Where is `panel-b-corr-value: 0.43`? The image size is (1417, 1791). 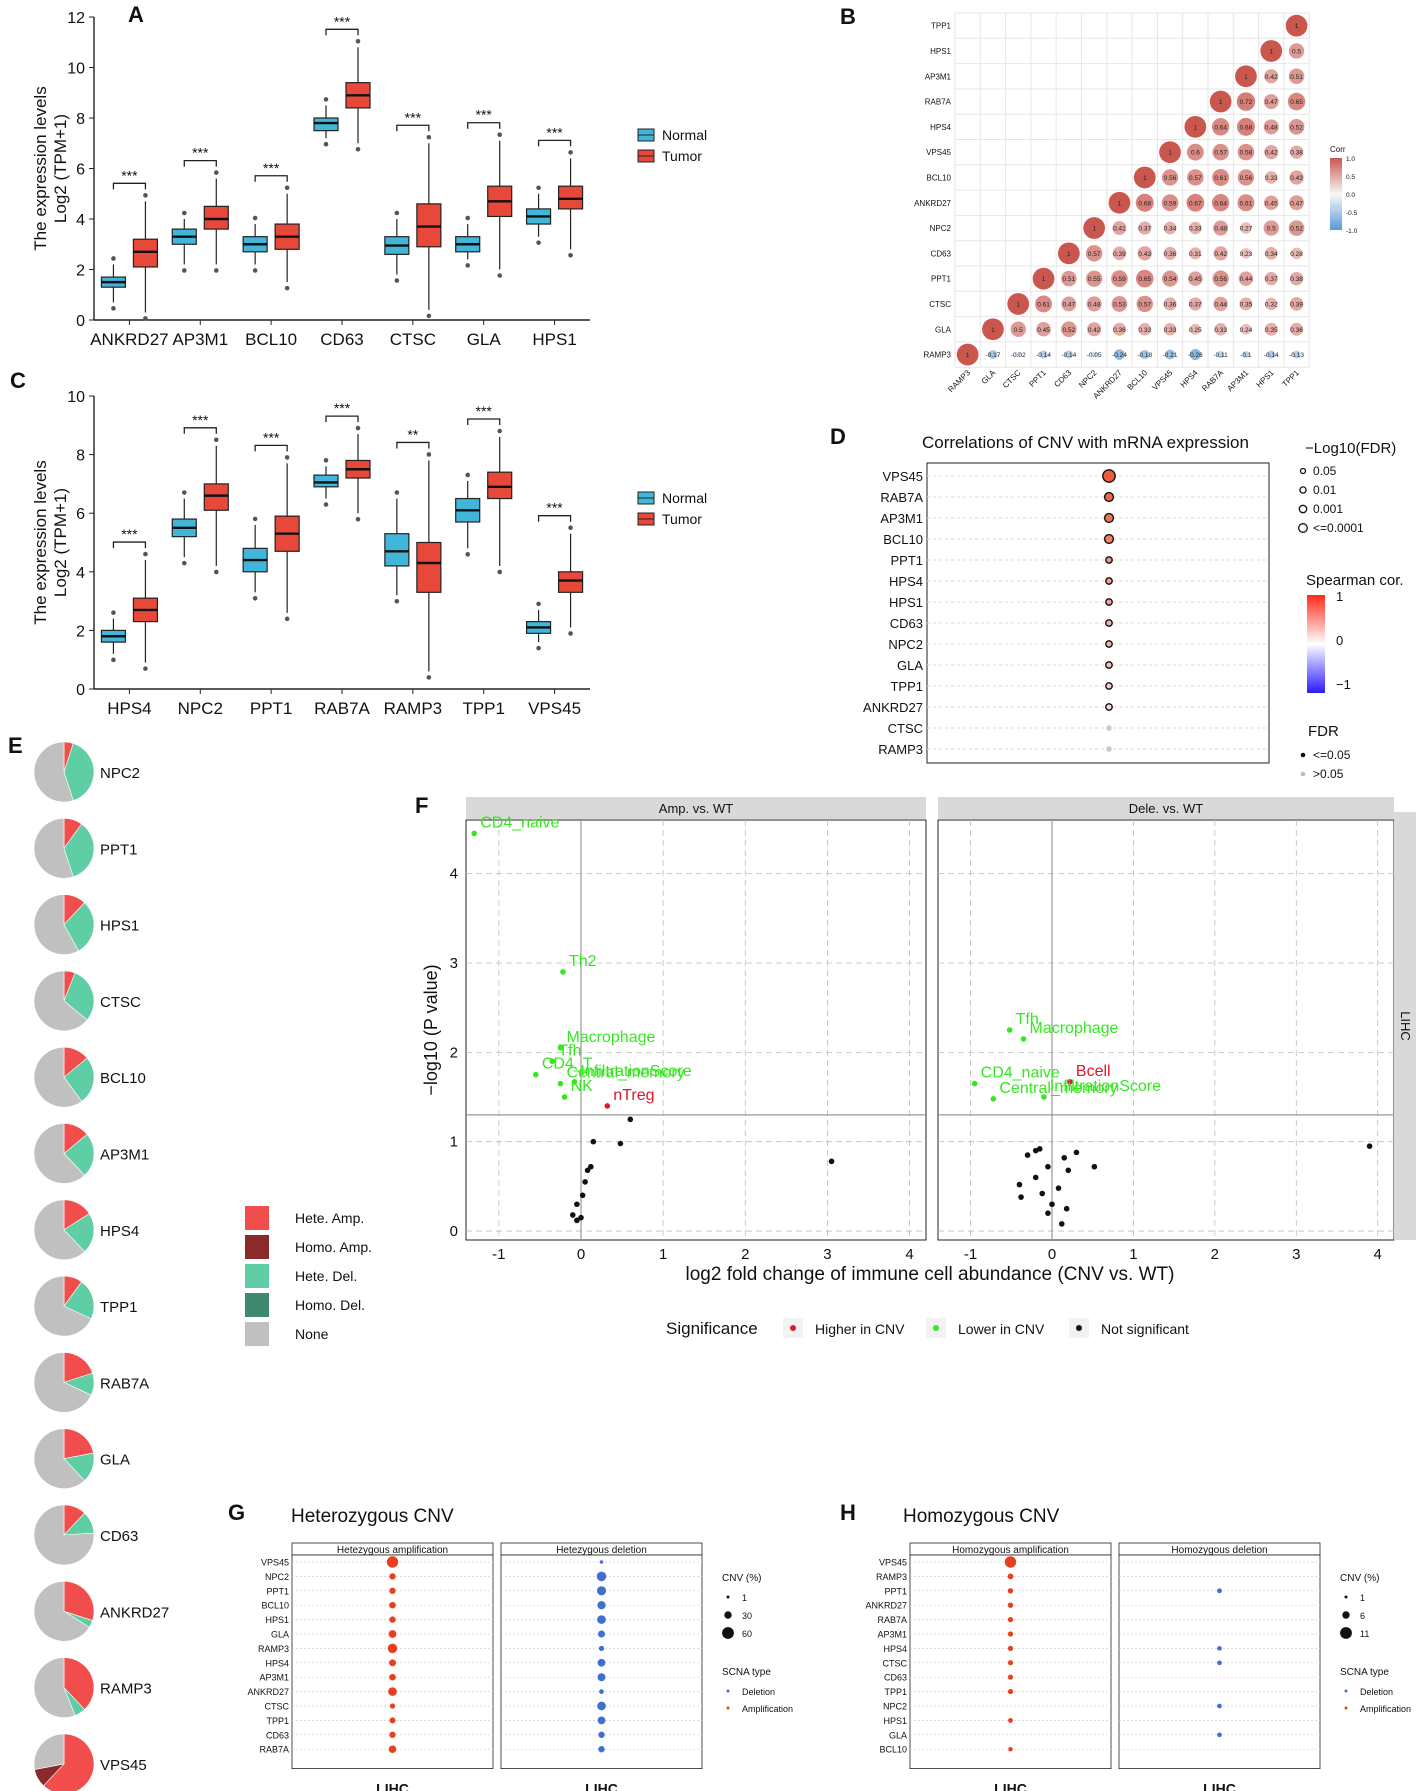 panel-b-corr-value: 0.43 is located at coordinates (1144, 254).